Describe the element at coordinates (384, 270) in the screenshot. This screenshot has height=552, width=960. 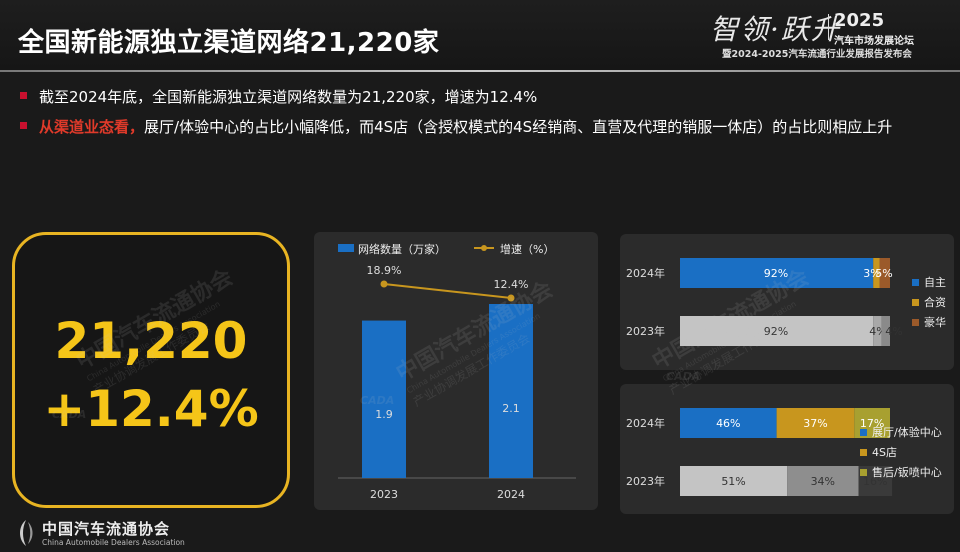
I see `growth-label: 18.9%` at that location.